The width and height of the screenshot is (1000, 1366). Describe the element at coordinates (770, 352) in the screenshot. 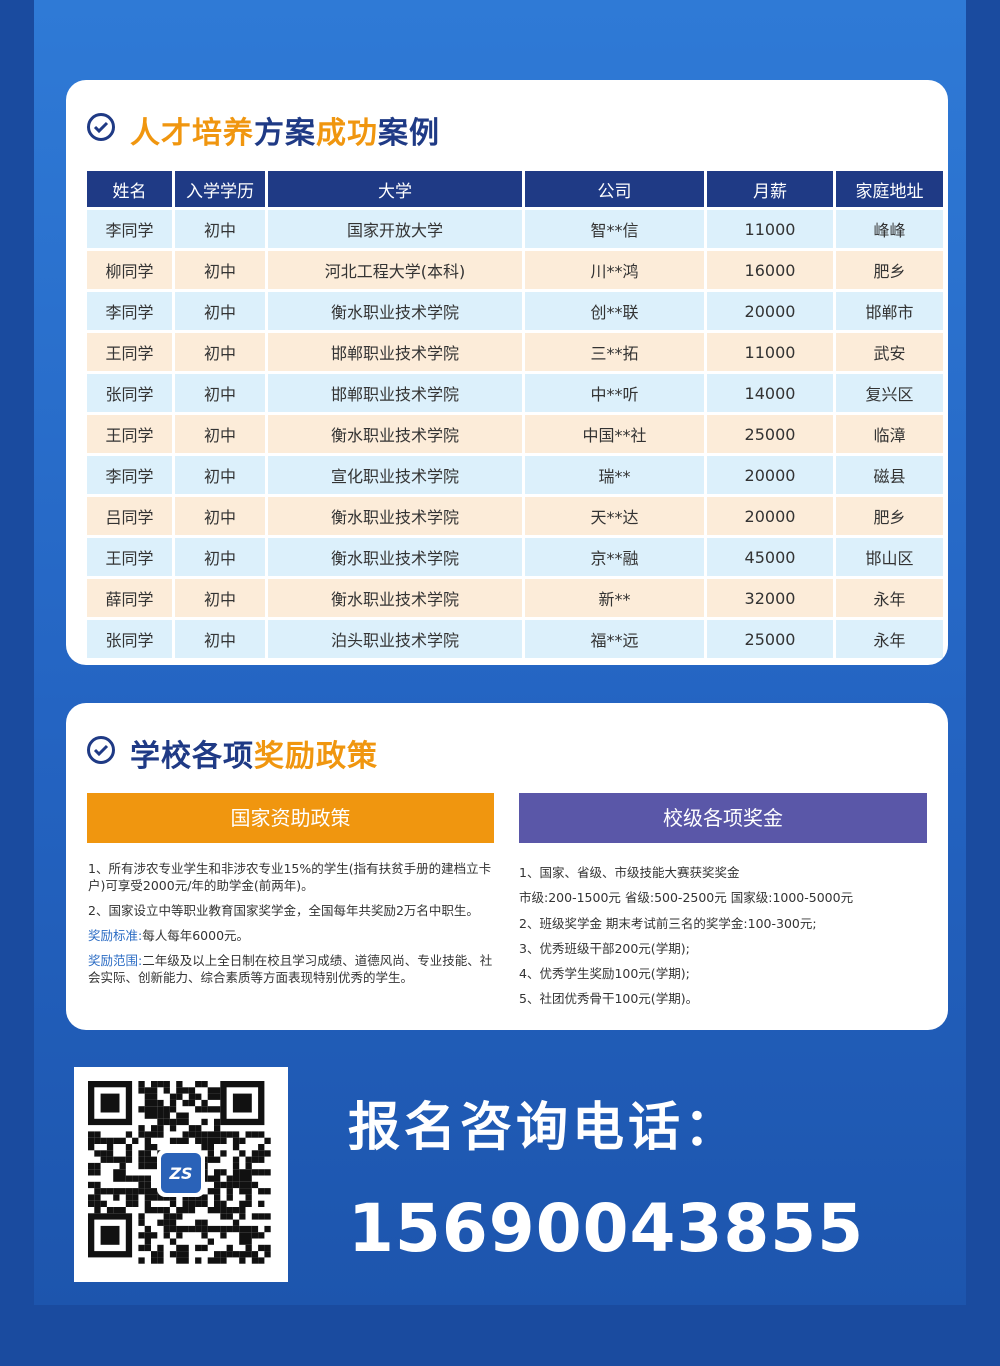

I see `table-cell: 11000` at that location.